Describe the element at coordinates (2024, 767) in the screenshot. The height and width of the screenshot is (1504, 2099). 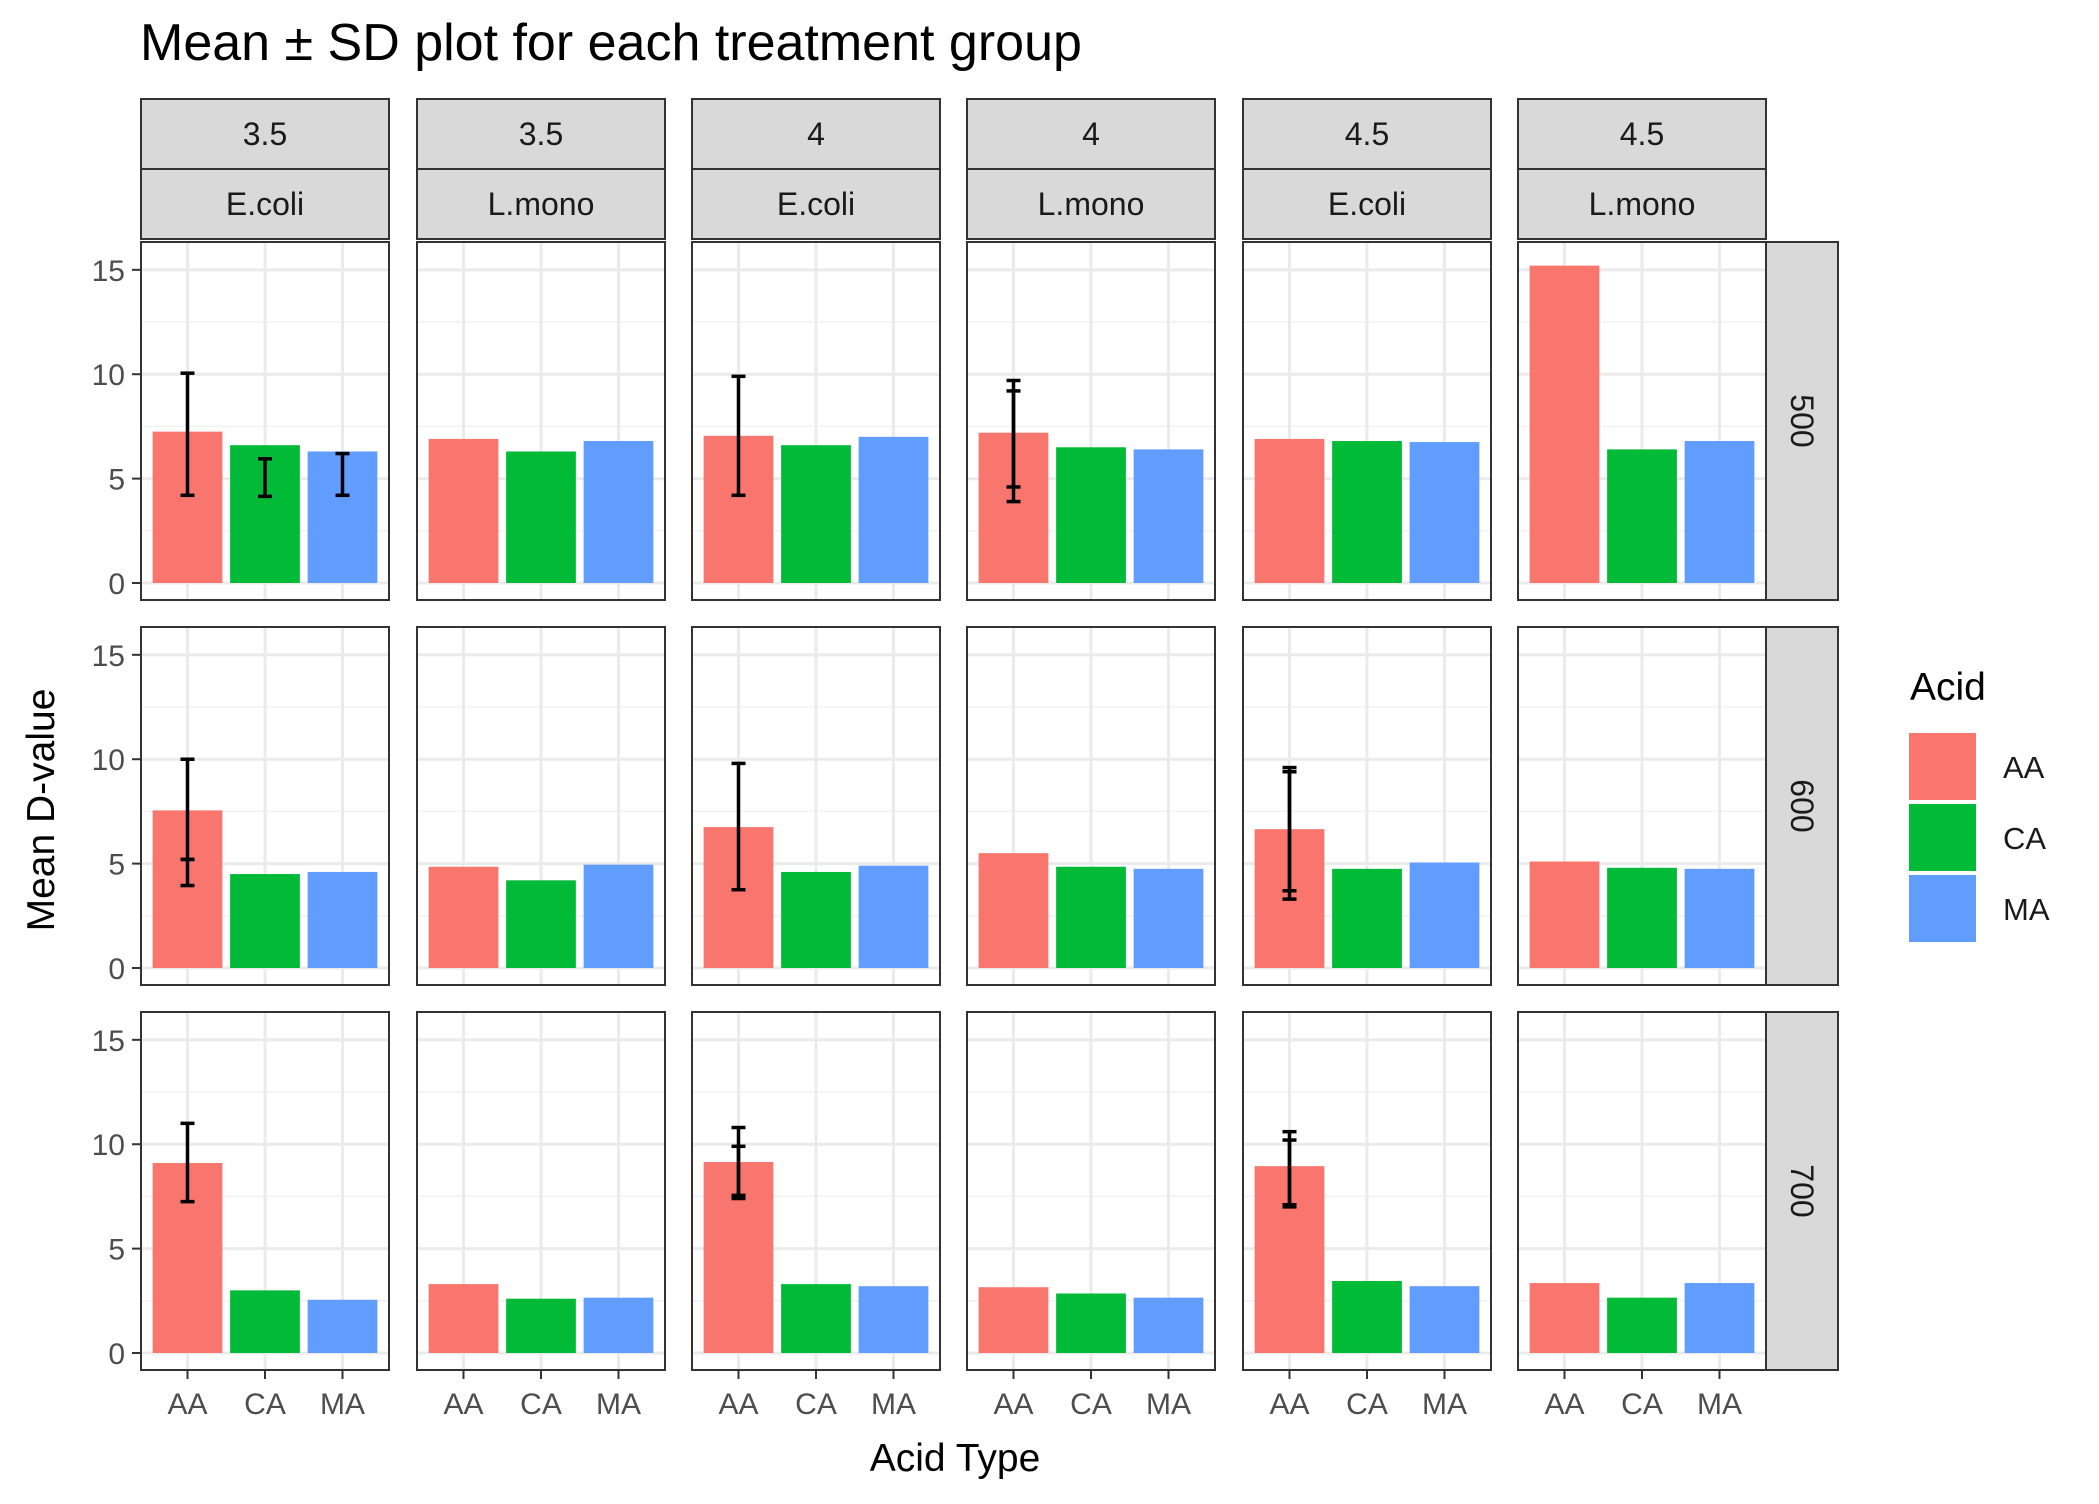
I see `legend-label-AA: AA` at that location.